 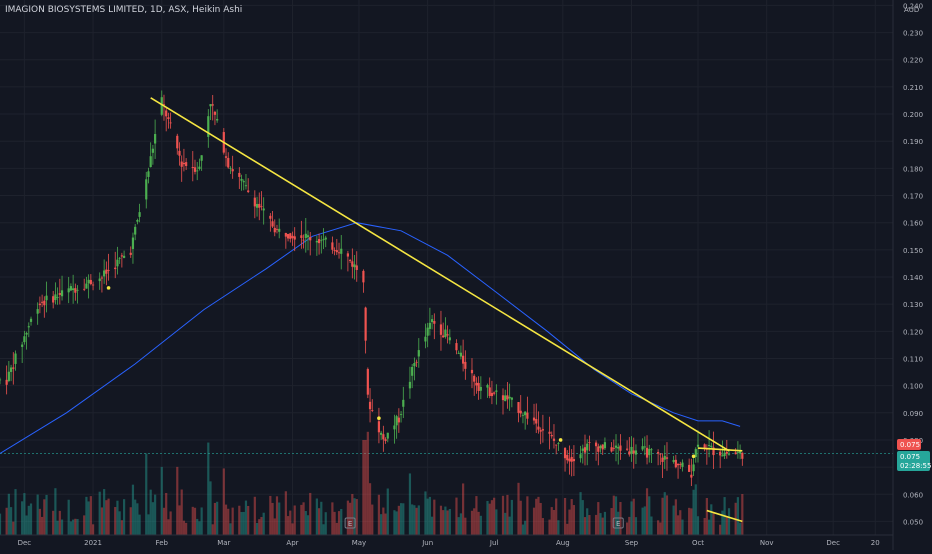 I want to click on price-tick-label: 0.220, so click(x=913, y=61).